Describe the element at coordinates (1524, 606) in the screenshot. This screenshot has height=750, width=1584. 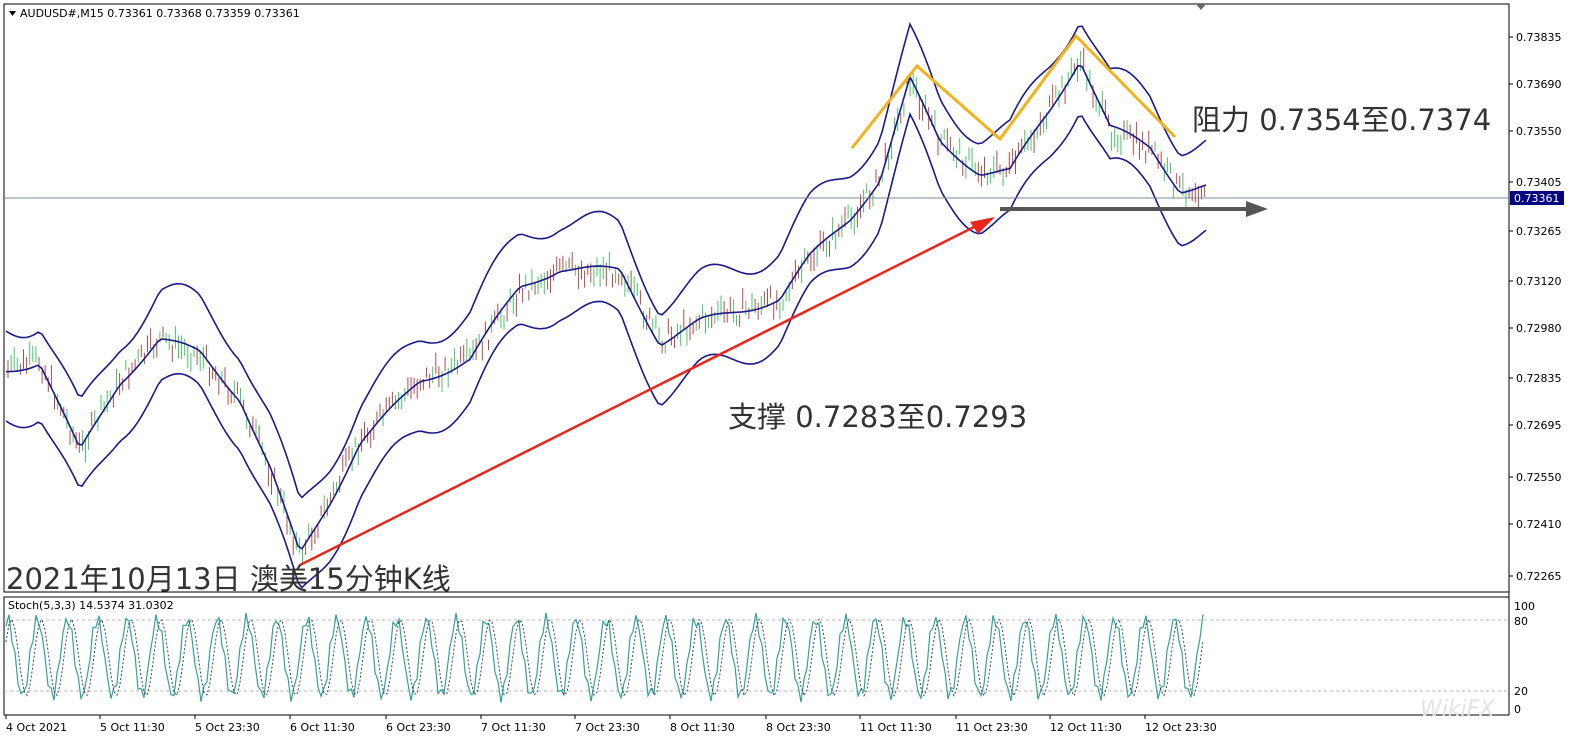
I see `stoch-scale-label: 100` at that location.